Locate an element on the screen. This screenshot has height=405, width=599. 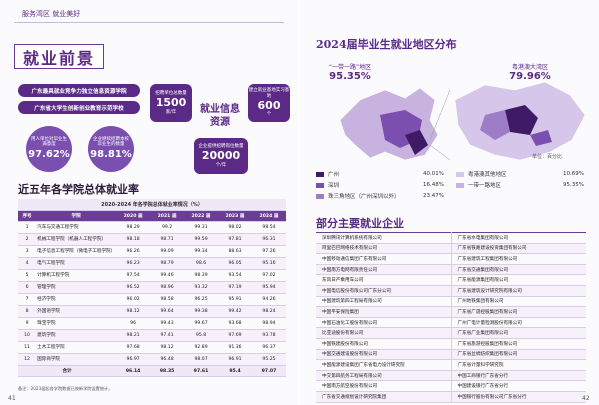
table-cell: 12 is located at coordinates (27, 359).